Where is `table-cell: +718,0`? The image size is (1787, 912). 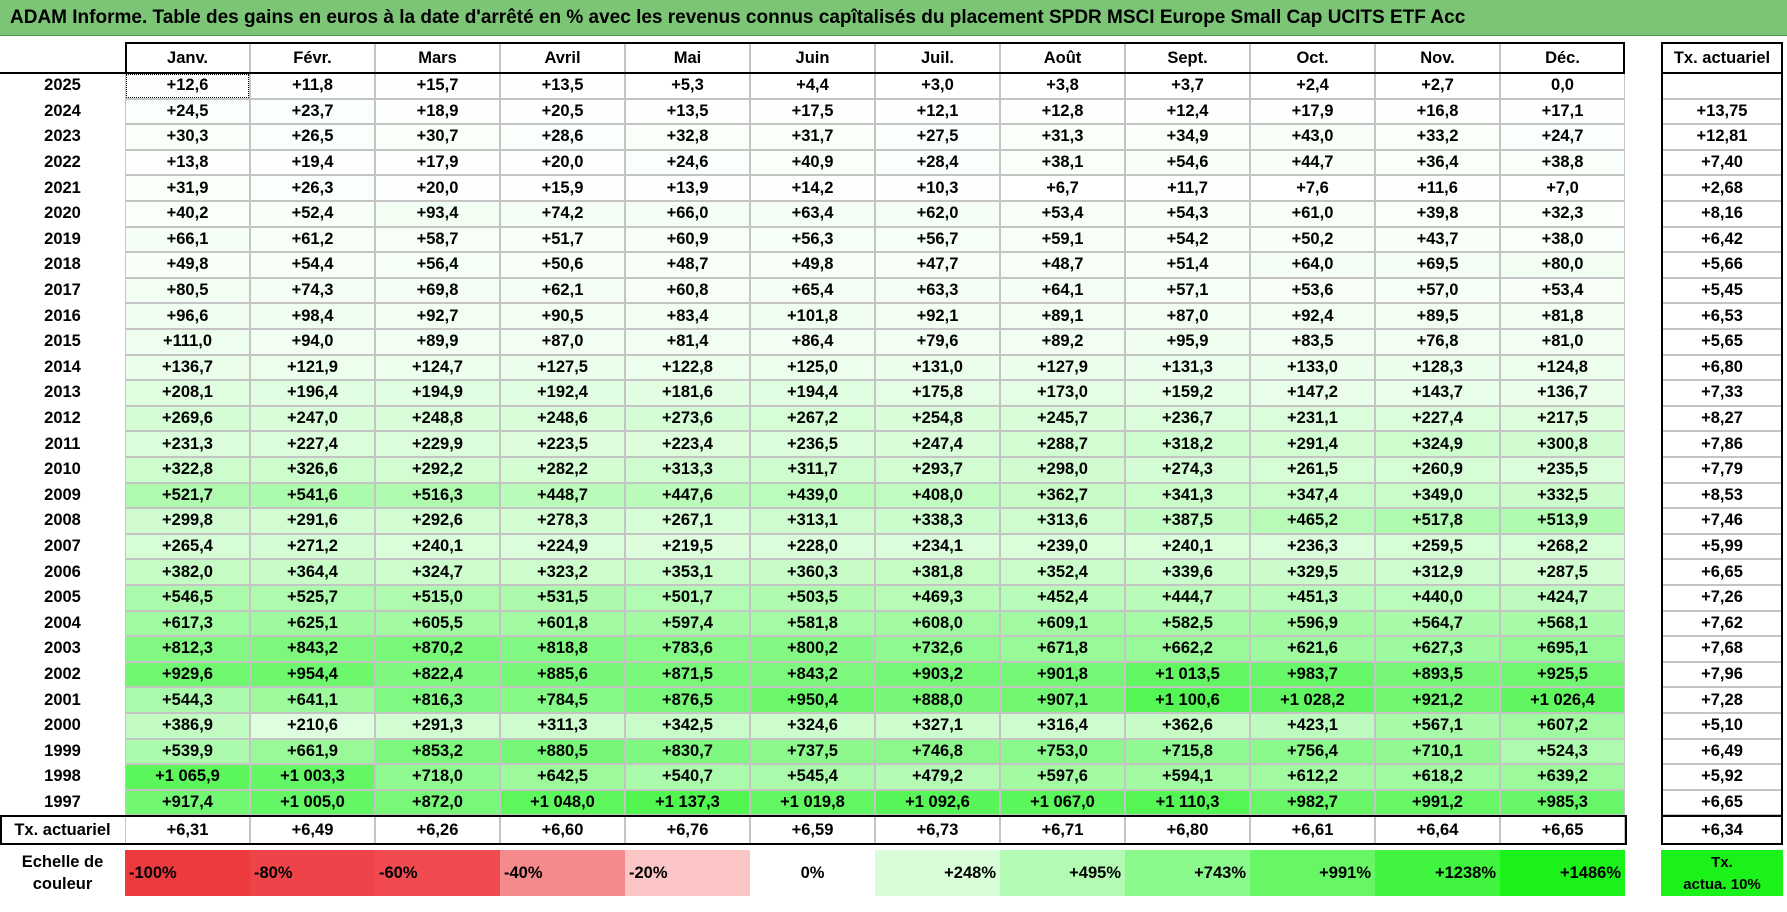
table-cell: +718,0 is located at coordinates (437, 777).